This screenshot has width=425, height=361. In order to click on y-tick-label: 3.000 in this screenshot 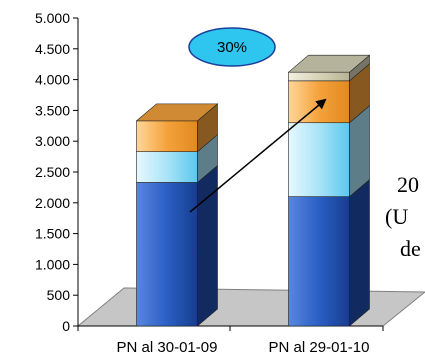, I will do `click(52, 141)`.